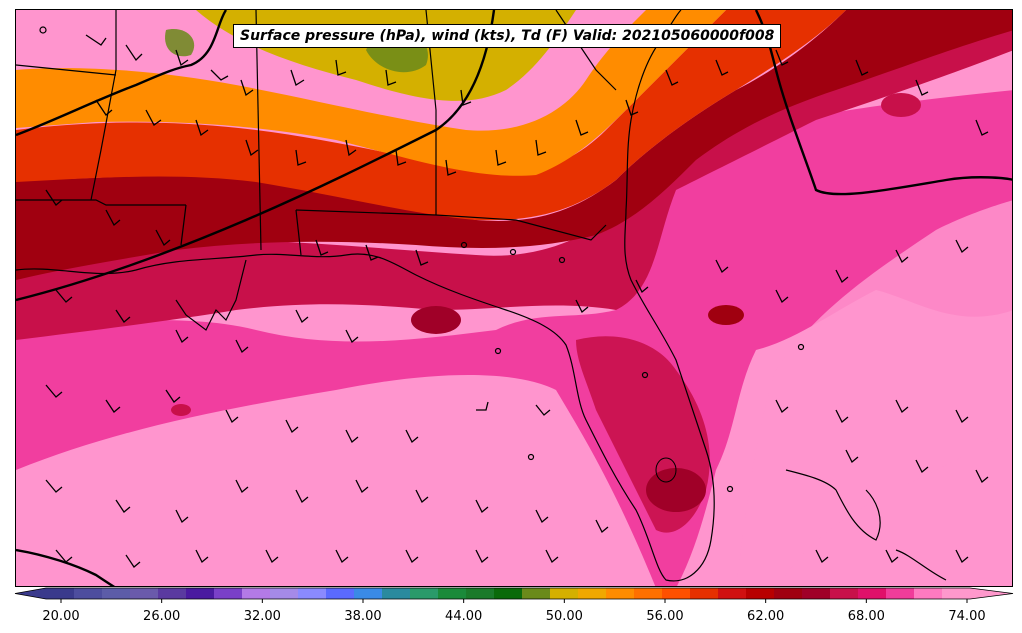  I want to click on colorbar-extend-min, so click(30, 593).